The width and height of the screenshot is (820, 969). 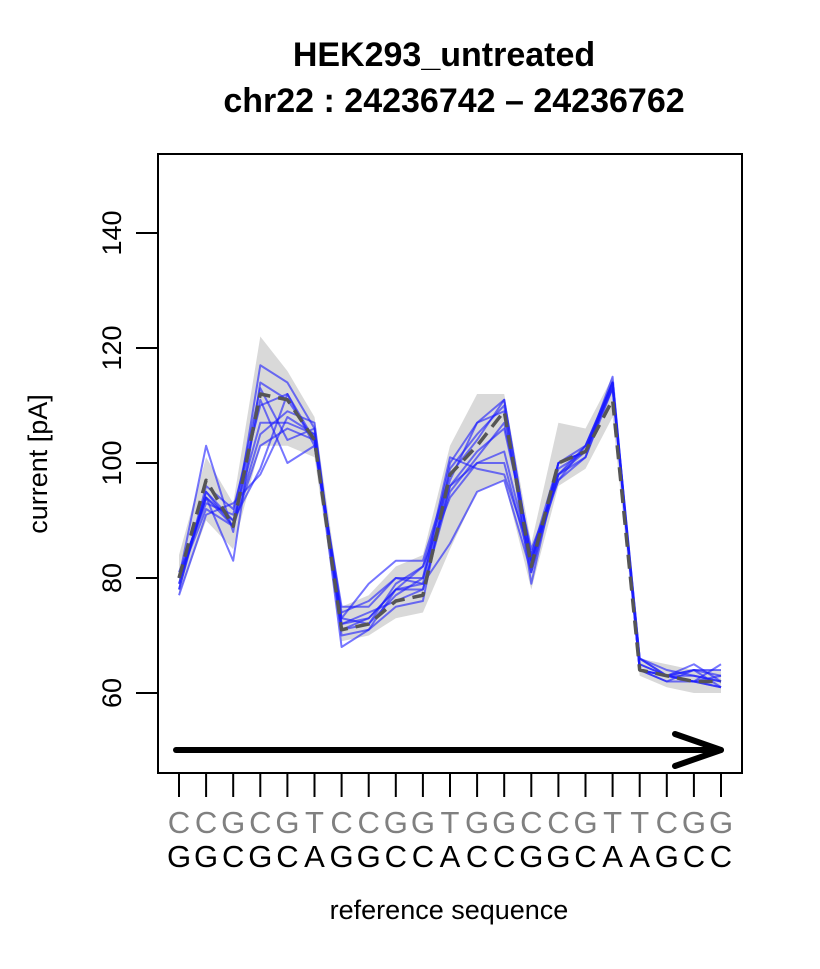 I want to click on complement-base-20: C, so click(x=694, y=856).